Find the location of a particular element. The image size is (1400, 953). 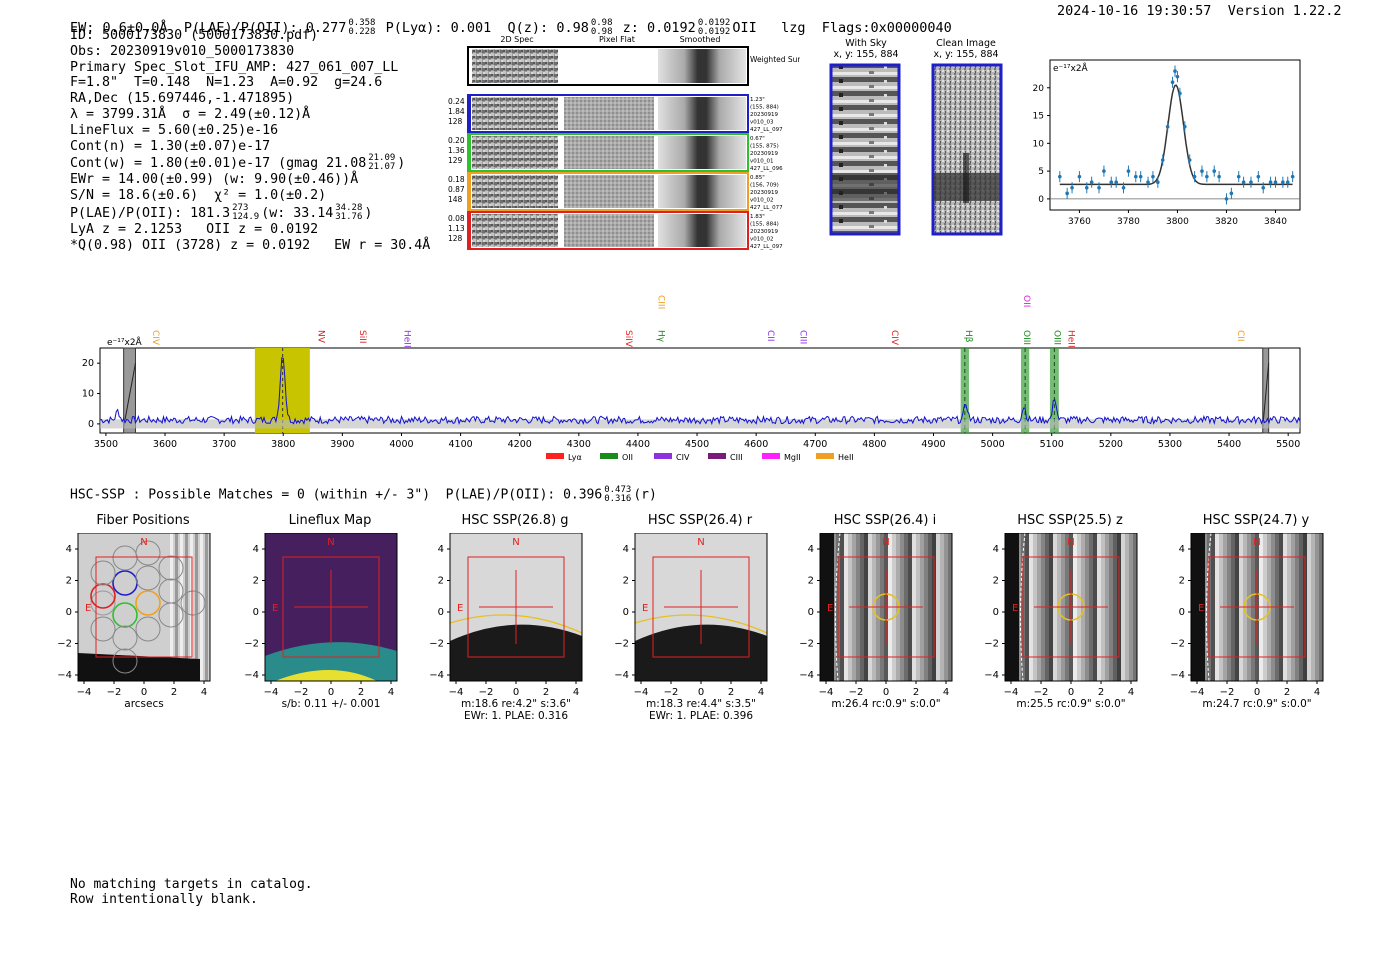

cutout-weight: 0.87 is located at coordinates (456, 189).